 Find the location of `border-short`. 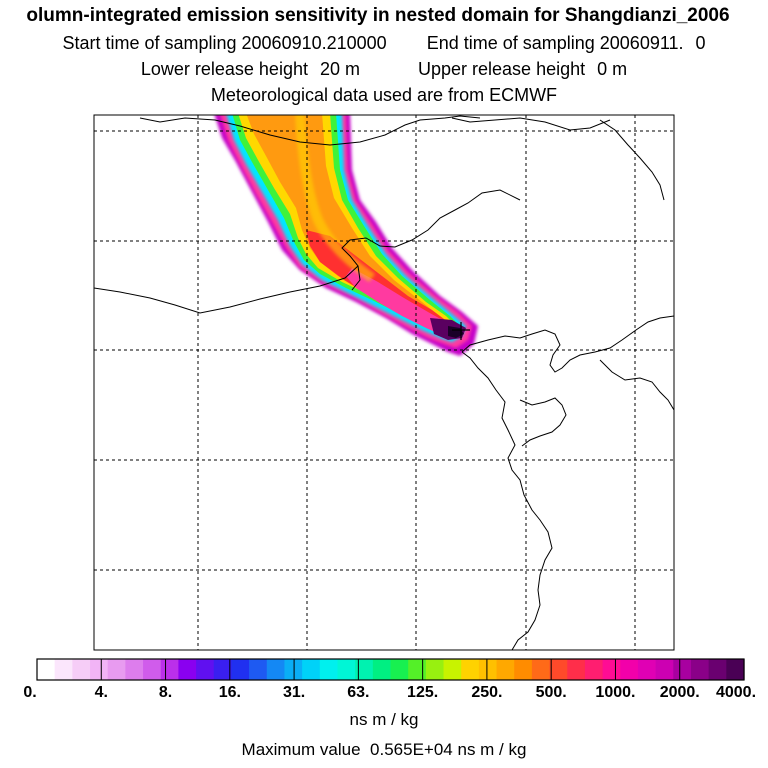

border-short is located at coordinates (356, 278).